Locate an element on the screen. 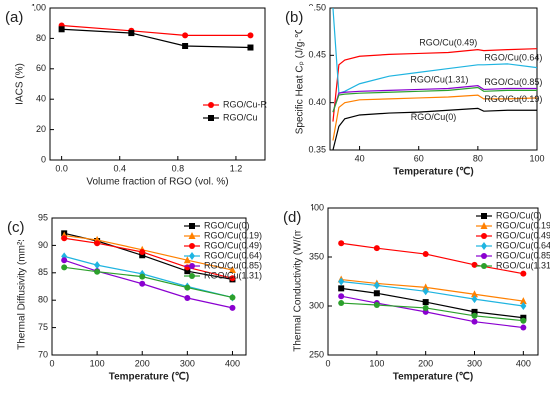 Image resolution: width=550 pixels, height=401 pixels. x-tick-label: 0 is located at coordinates (51, 363).